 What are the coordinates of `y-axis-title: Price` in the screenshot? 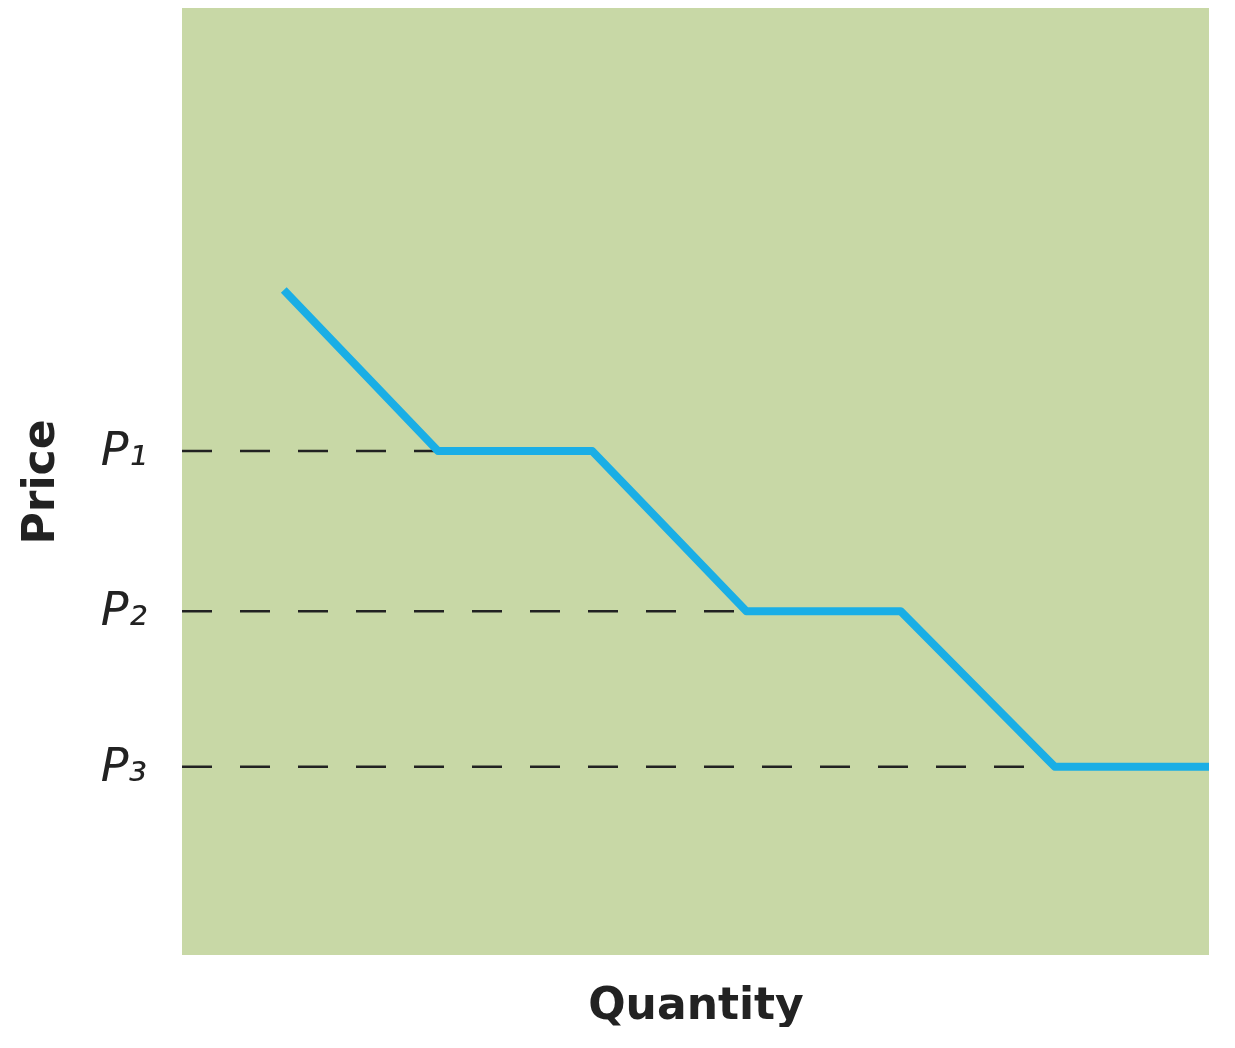 It's located at (38, 482).